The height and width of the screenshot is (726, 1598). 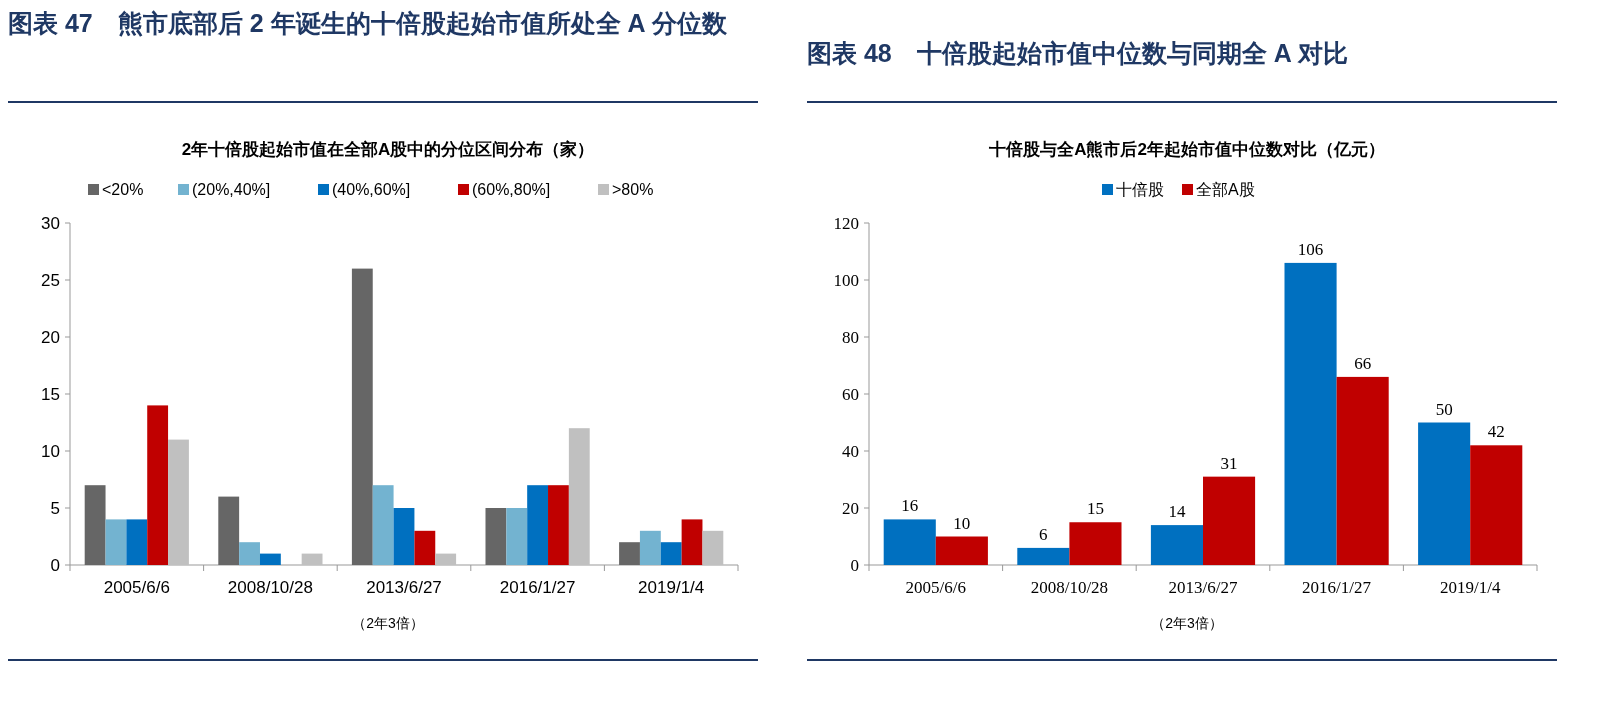 I want to click on chart-title: 图表 47 熊市底部后 2 年诞生的十倍股起始市值所处全 A 分位数, so click(x=368, y=23).